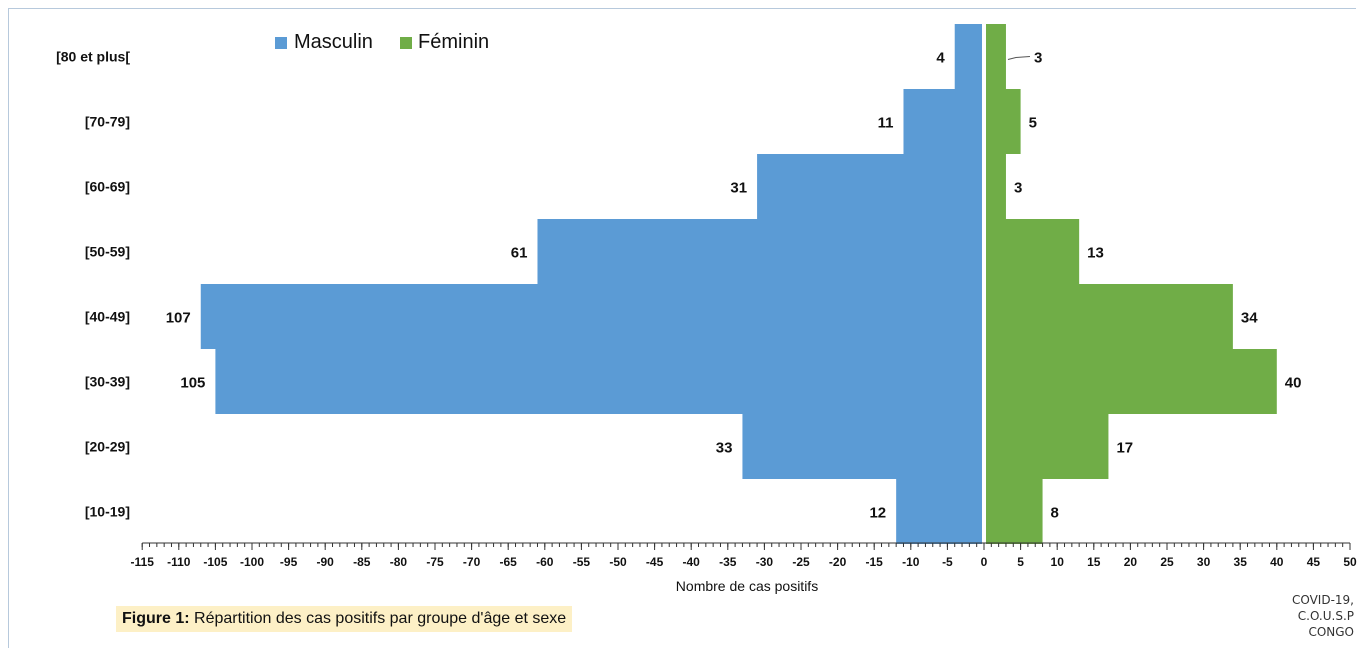 Image resolution: width=1358 pixels, height=650 pixels. What do you see at coordinates (618, 562) in the screenshot?
I see `x-tick-label-14: -50` at bounding box center [618, 562].